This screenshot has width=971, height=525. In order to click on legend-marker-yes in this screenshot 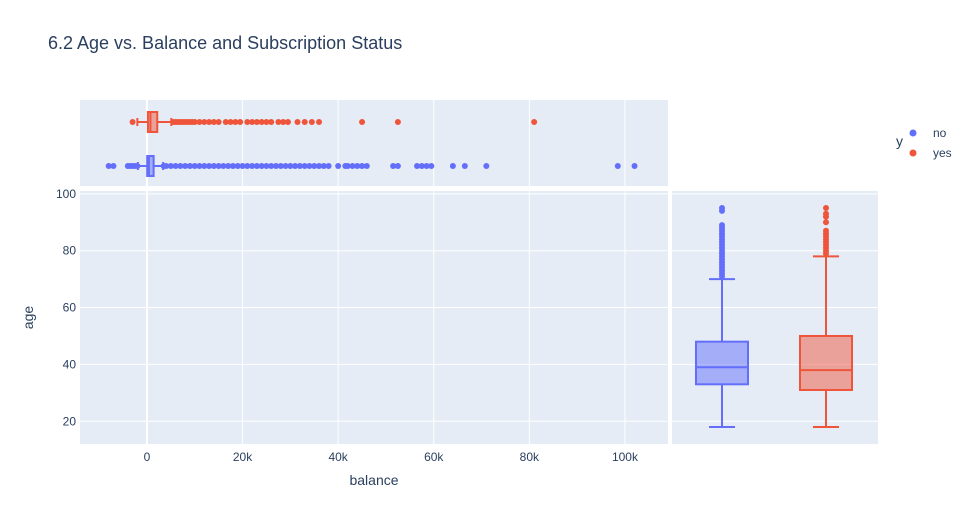, I will do `click(913, 153)`.